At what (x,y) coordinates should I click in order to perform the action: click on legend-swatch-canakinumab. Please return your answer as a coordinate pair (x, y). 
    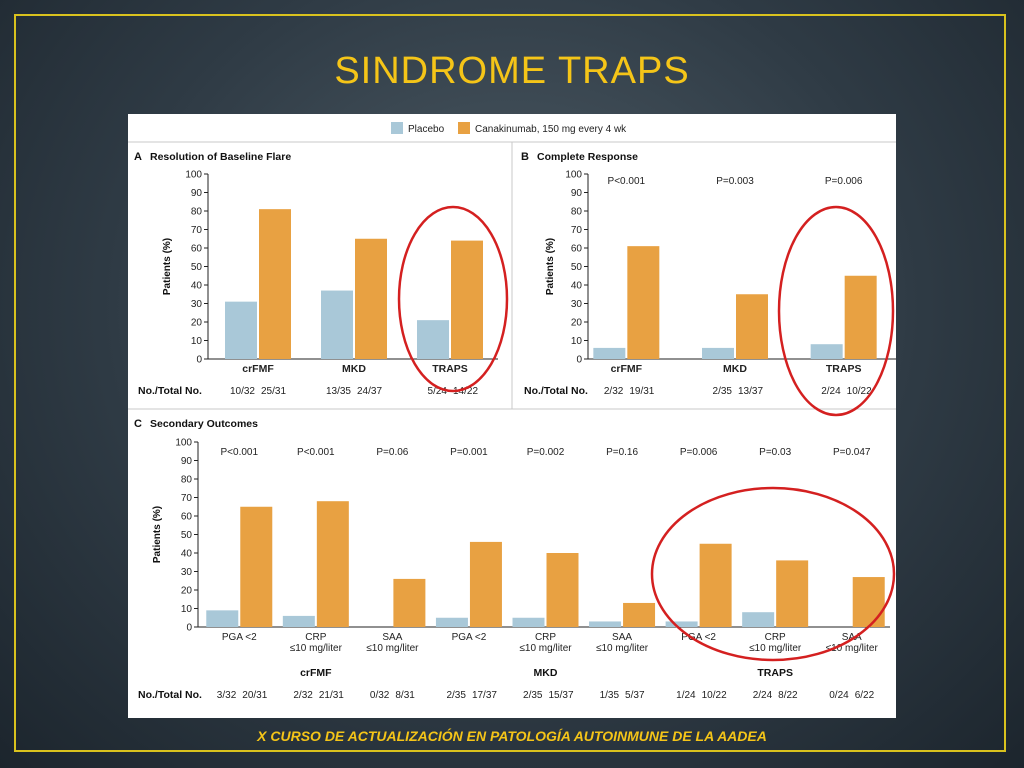
    Looking at the image, I should click on (464, 128).